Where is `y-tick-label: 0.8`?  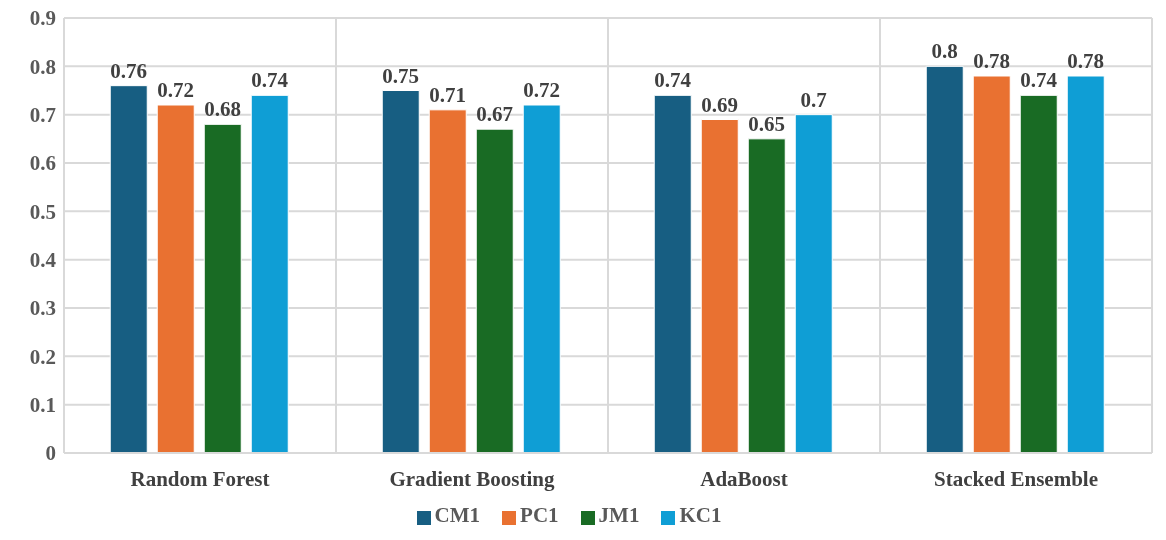 y-tick-label: 0.8 is located at coordinates (42, 66).